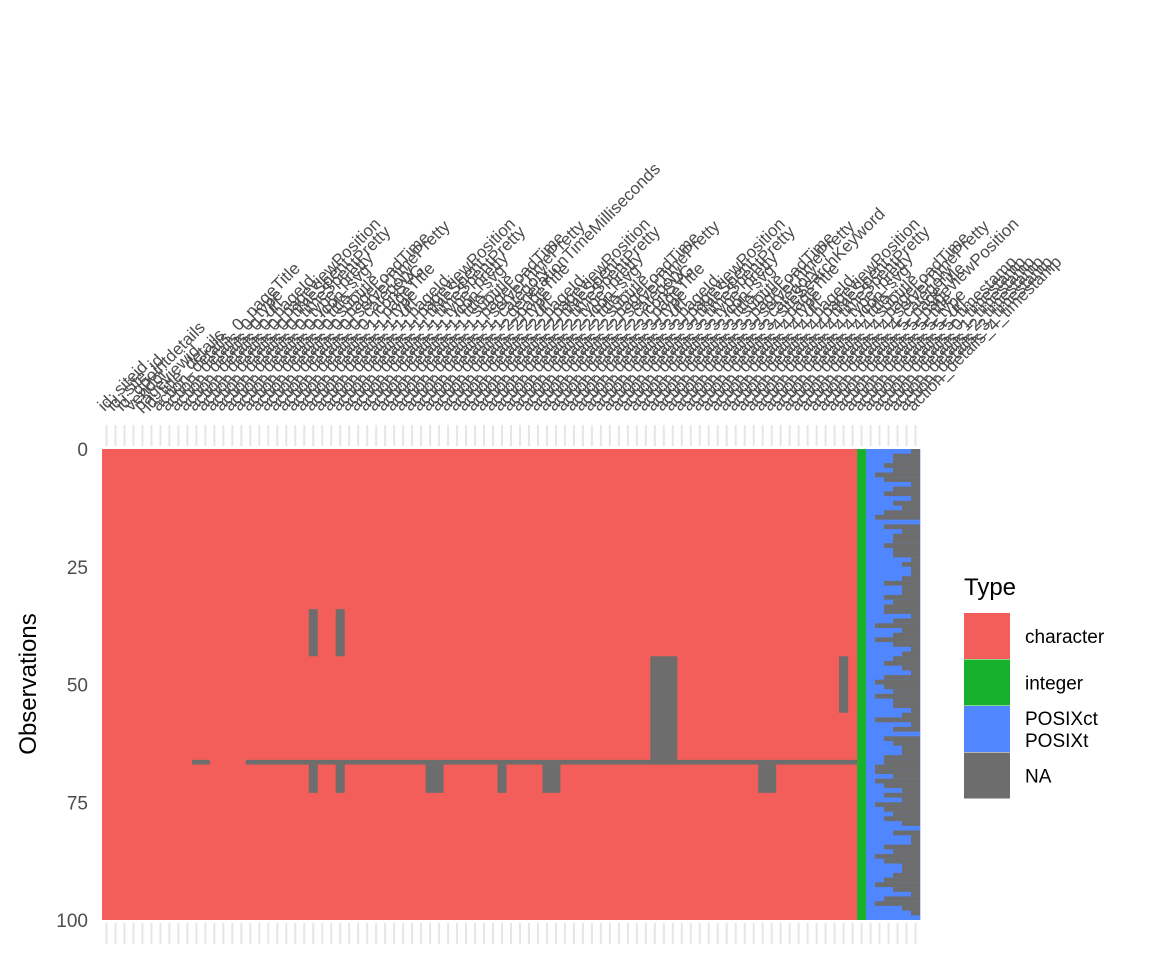 This screenshot has height=960, width=1152. Describe the element at coordinates (1062, 719) in the screenshot. I see `legend-label-line: POSIXct` at that location.